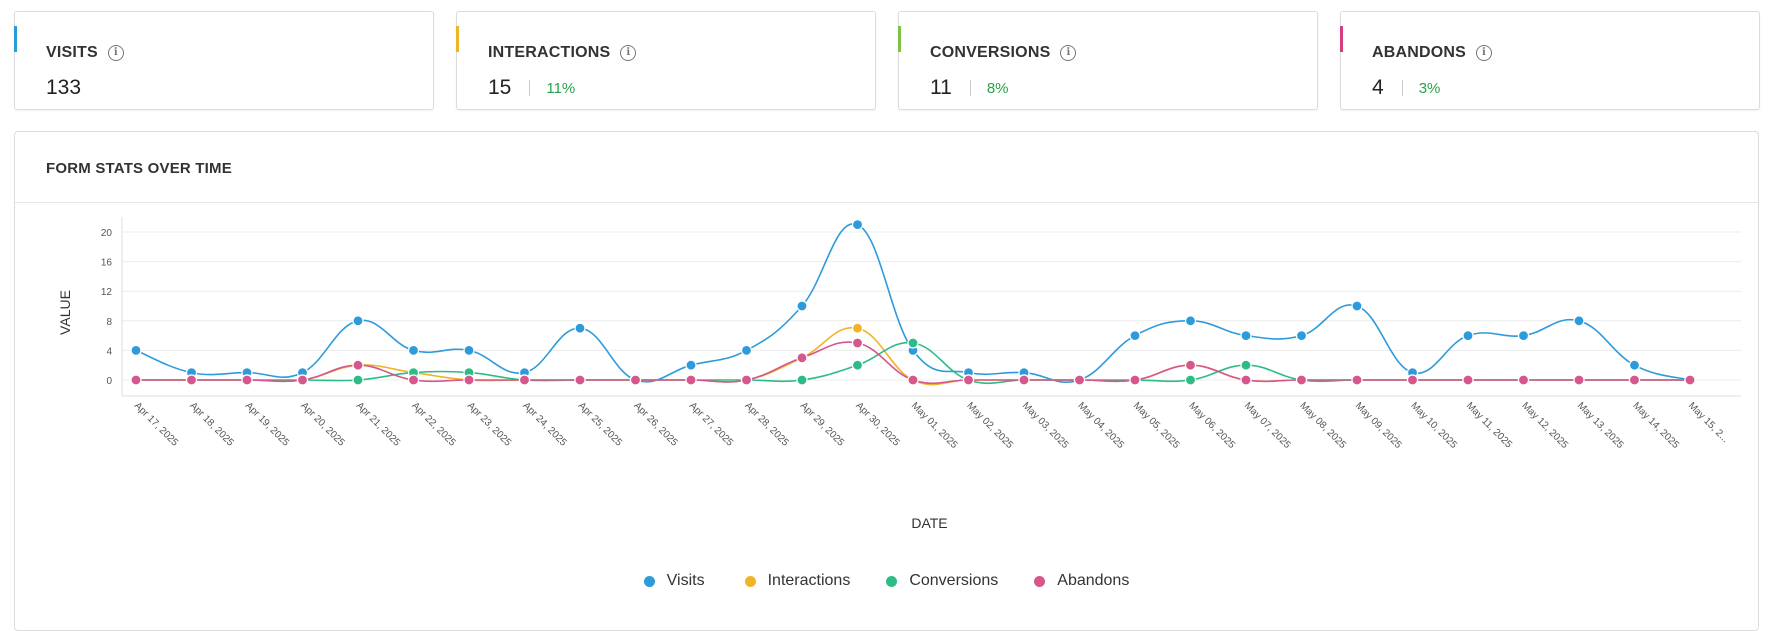 The image size is (1775, 631). What do you see at coordinates (1081, 581) in the screenshot?
I see `legend-item-abandons: Abandons` at bounding box center [1081, 581].